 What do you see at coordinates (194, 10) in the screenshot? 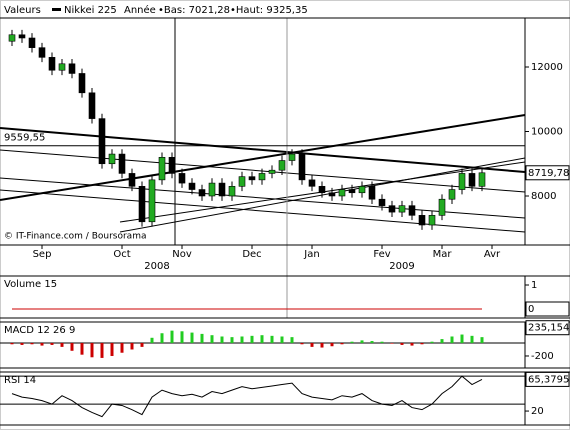
I see `low-label: •Bas: 7021,28` at bounding box center [194, 10].